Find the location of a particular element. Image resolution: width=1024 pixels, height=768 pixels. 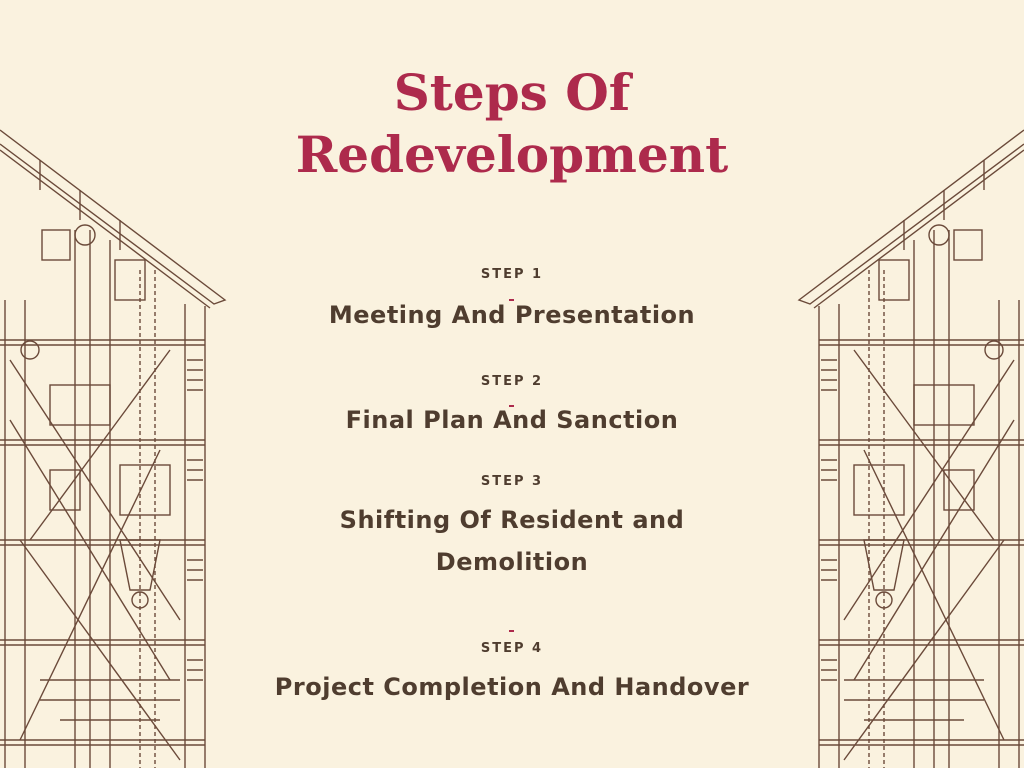

step-1-divider is located at coordinates (511, 300).